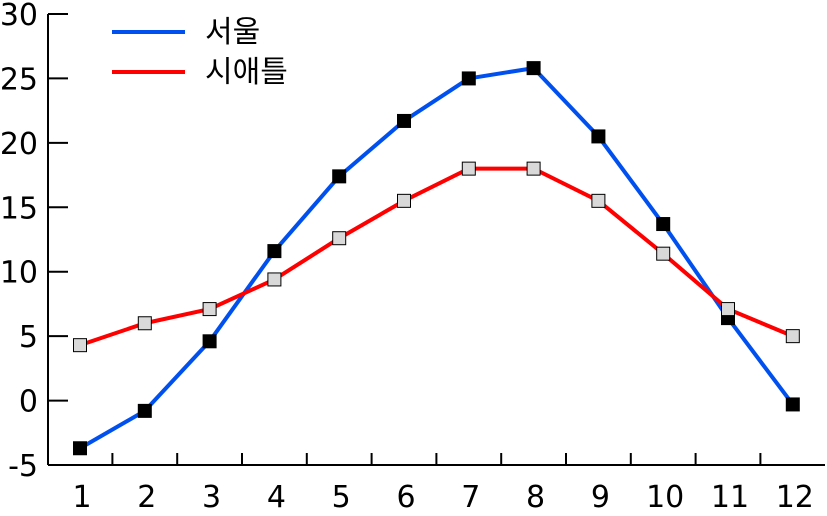 Image resolution: width=827 pixels, height=516 pixels. I want to click on x-tick-label: 1, so click(81, 497).